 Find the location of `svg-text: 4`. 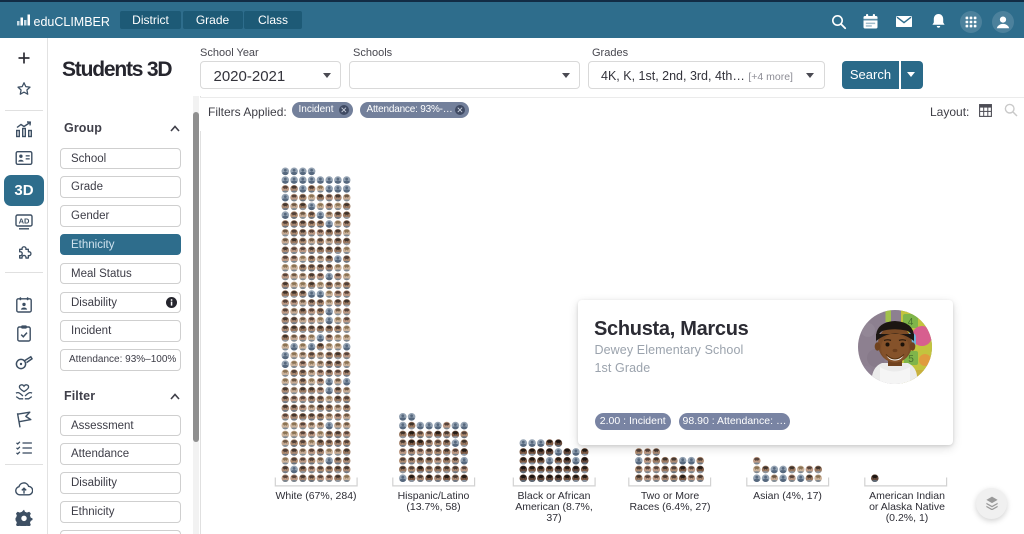

svg-text: 4 is located at coordinates (910, 322).